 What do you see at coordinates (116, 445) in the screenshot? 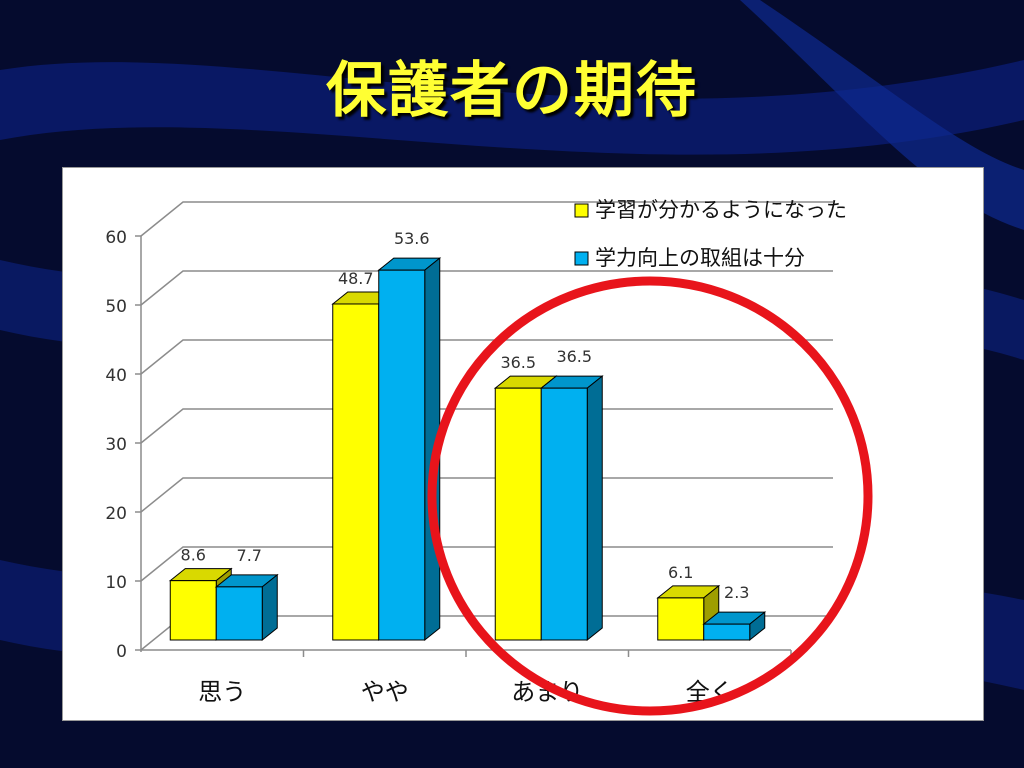
I see `y-tick-label: 30` at bounding box center [116, 445].